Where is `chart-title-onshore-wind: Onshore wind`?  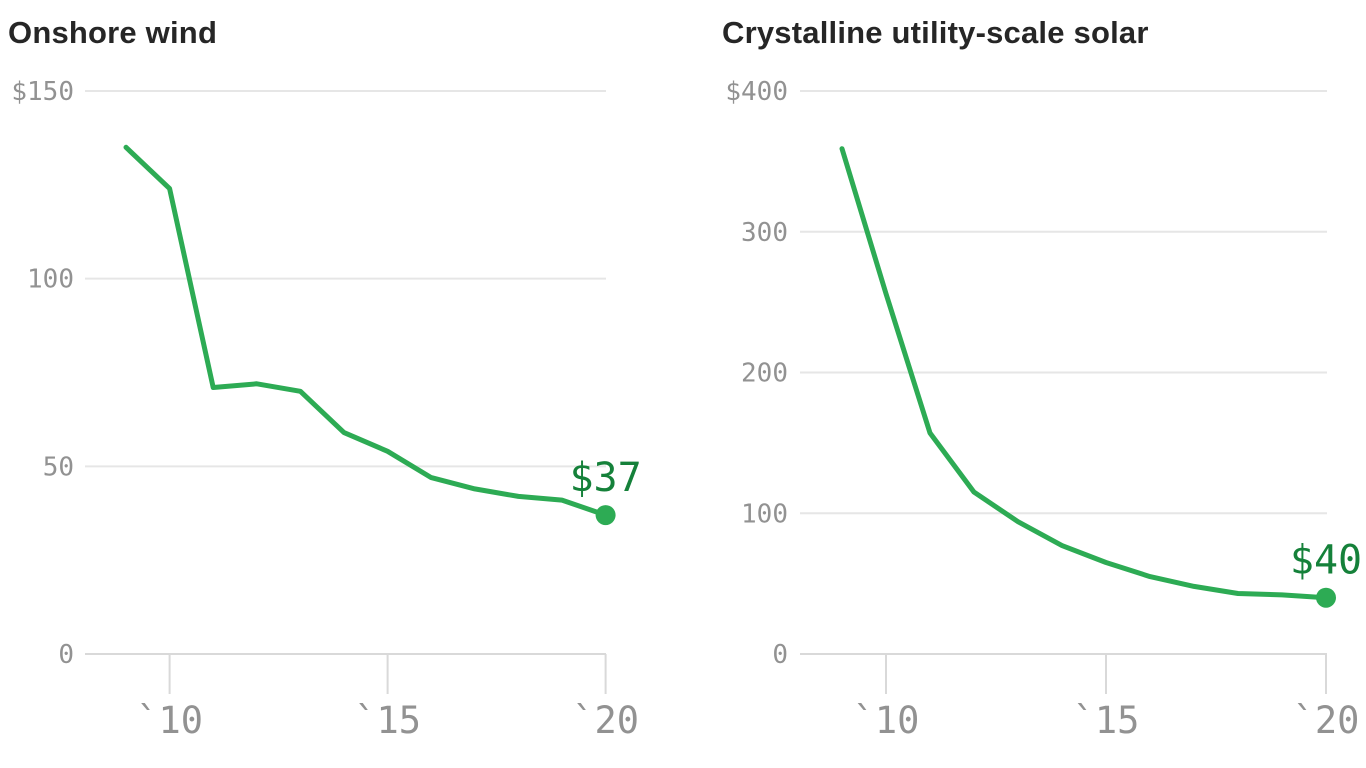
chart-title-onshore-wind: Onshore wind is located at coordinates (112, 32).